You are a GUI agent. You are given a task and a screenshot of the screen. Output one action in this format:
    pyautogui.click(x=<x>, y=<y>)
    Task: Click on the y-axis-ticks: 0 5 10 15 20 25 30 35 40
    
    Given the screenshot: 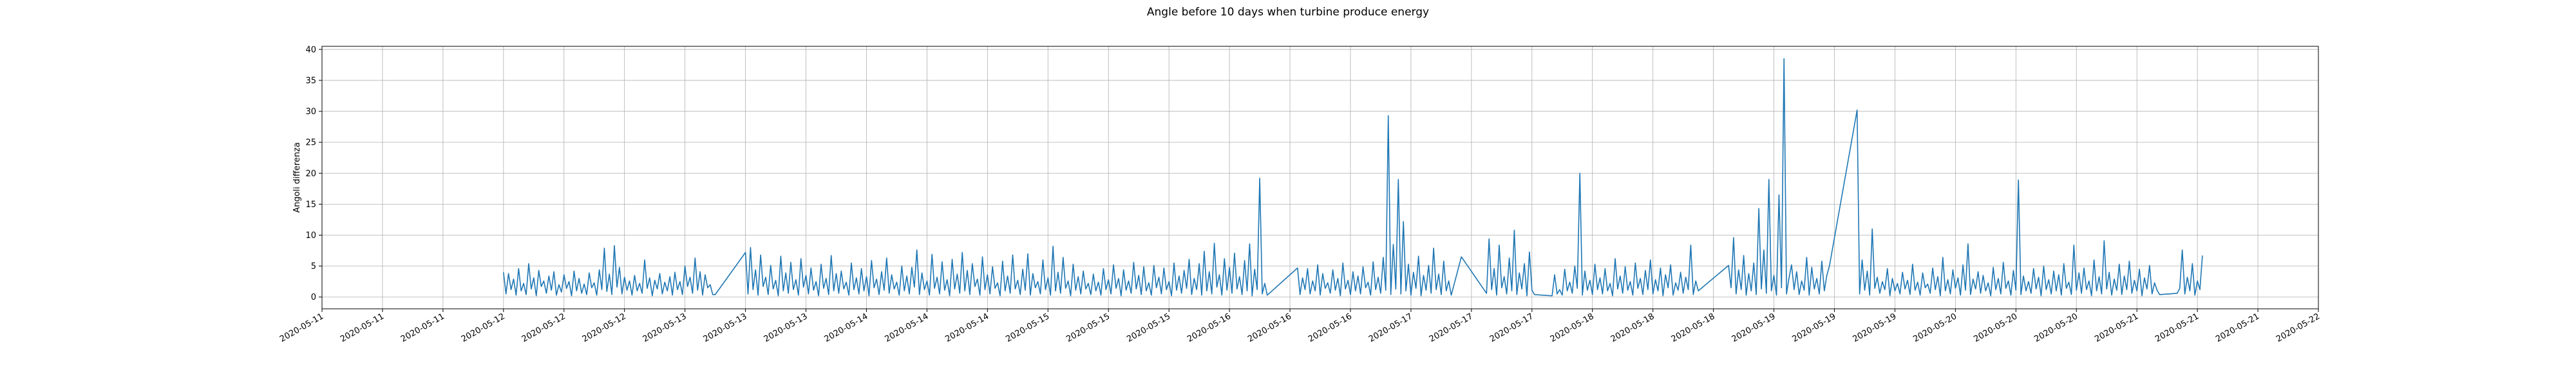 What is the action you would take?
    pyautogui.click(x=313, y=173)
    